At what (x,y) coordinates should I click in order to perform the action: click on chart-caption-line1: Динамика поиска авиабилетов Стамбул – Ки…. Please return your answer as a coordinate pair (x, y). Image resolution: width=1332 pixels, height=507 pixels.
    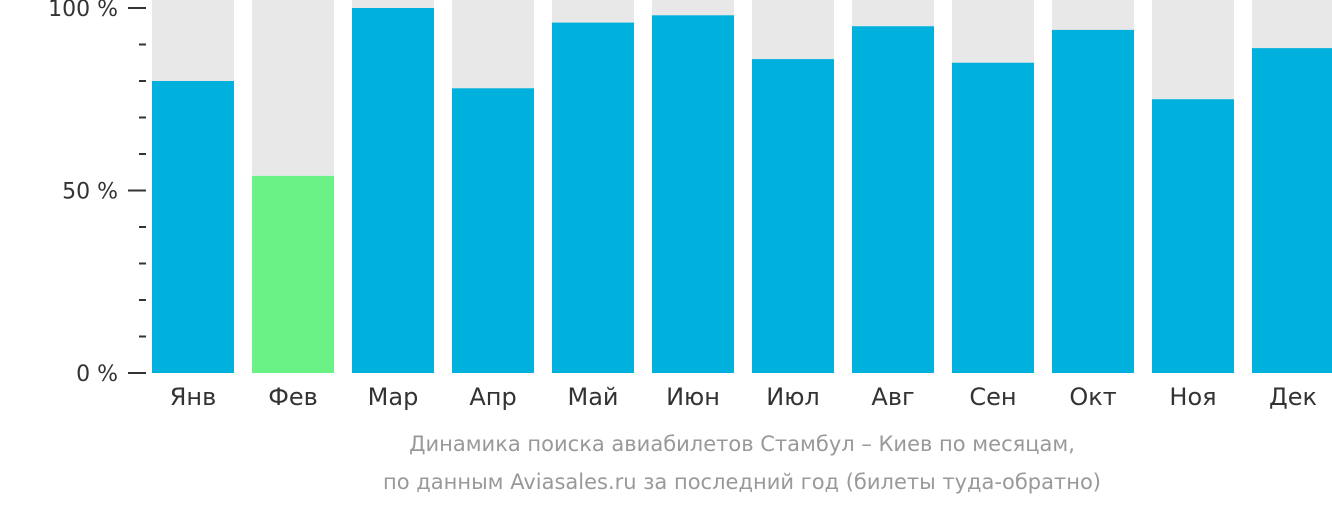
    Looking at the image, I should click on (742, 444).